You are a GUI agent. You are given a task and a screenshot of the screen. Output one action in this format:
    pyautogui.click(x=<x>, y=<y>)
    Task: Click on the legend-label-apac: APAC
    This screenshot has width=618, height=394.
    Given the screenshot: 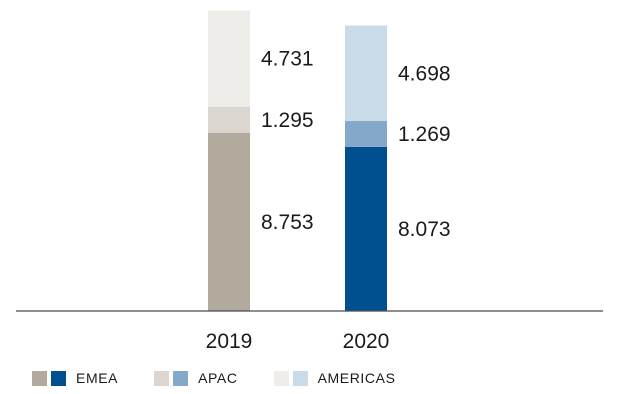 What is the action you would take?
    pyautogui.click(x=218, y=378)
    